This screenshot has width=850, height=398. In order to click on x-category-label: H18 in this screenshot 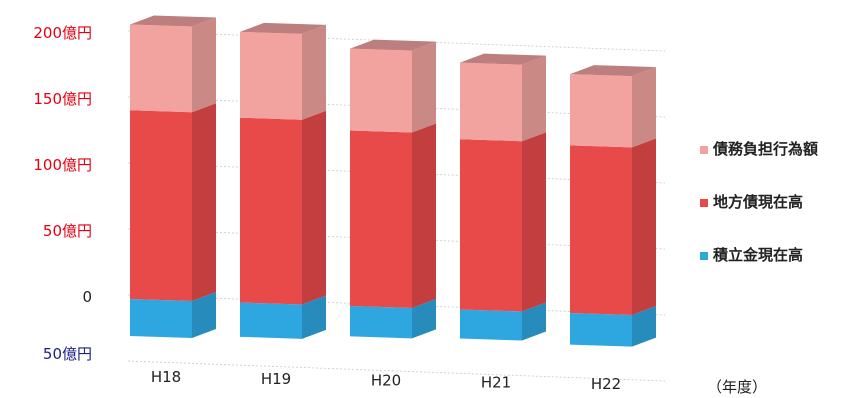, I will do `click(166, 377)`.